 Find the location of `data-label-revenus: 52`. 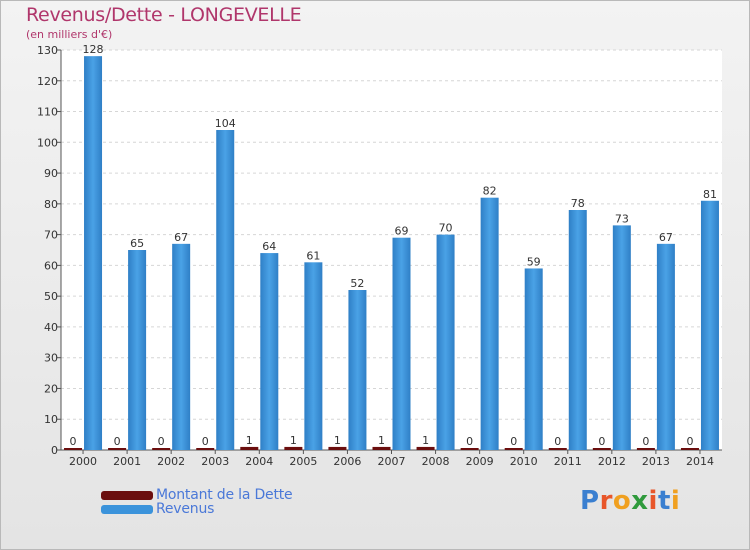

data-label-revenus: 52 is located at coordinates (357, 283).